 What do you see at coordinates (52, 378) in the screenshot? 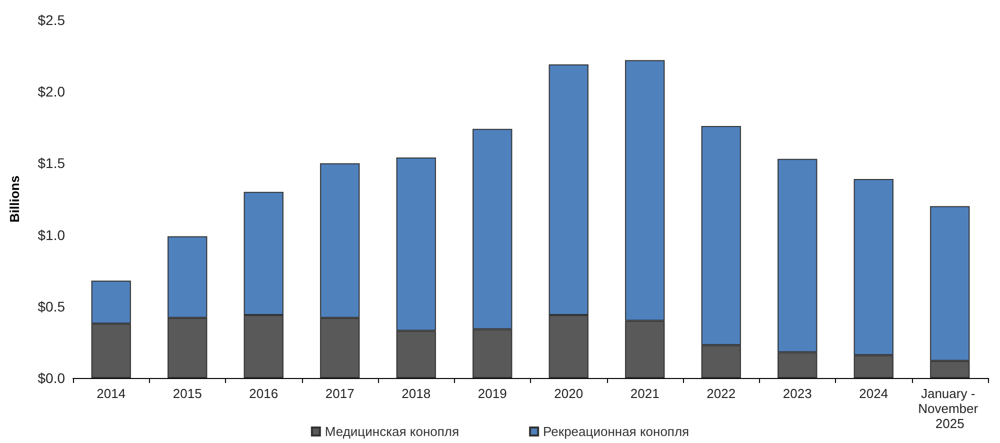
I see `y-tick-label: $0.0` at bounding box center [52, 378].